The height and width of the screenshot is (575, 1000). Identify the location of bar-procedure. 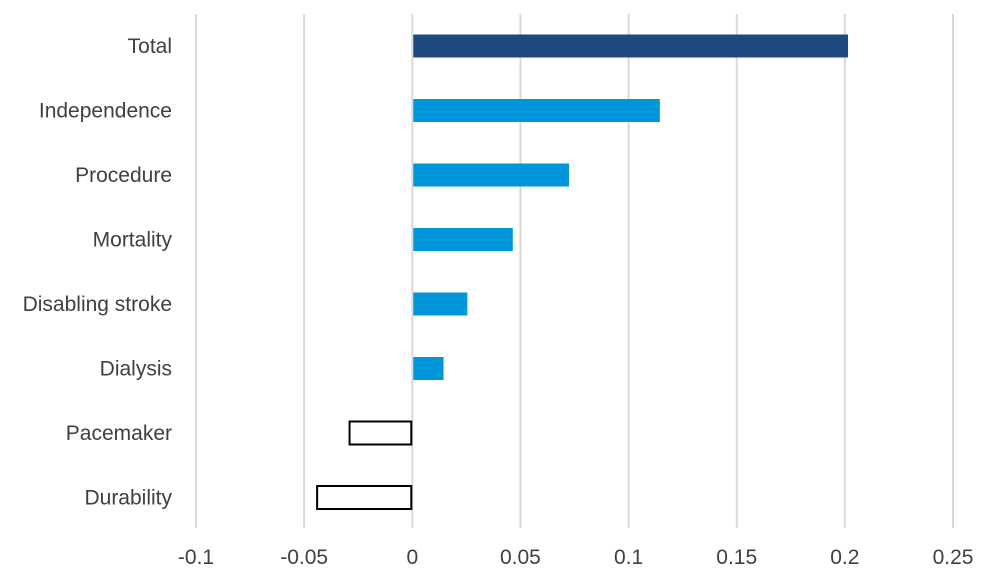
(491, 175).